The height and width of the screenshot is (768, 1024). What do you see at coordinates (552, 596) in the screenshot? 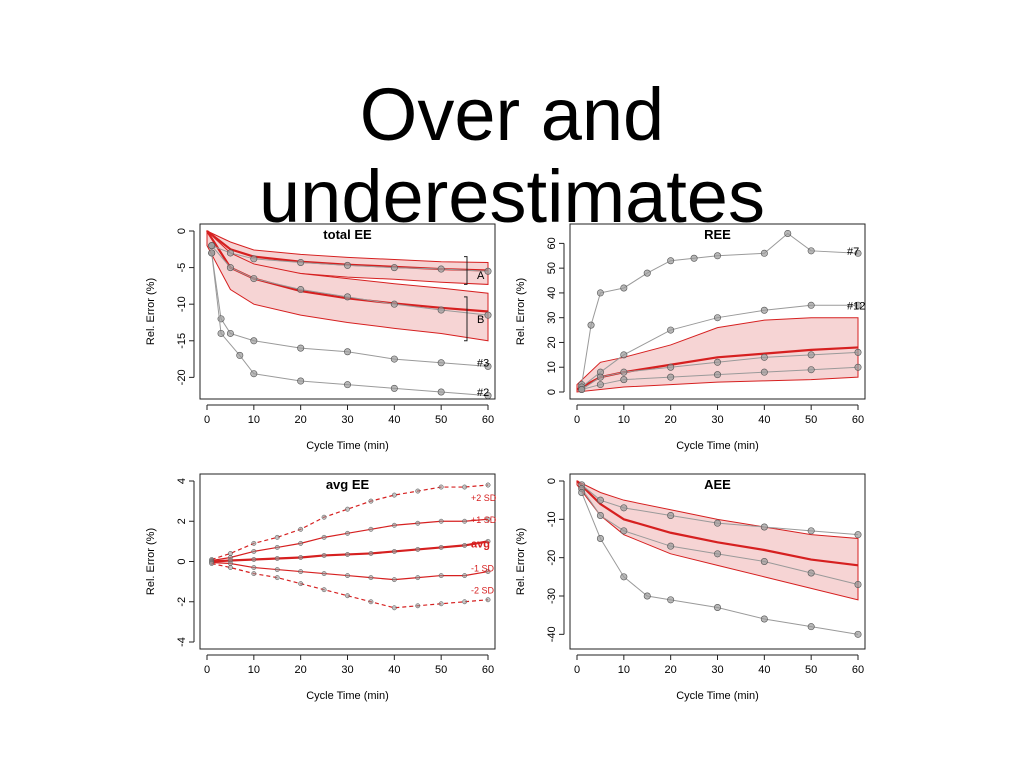
I see `y-tick-label: -30` at bounding box center [552, 596].